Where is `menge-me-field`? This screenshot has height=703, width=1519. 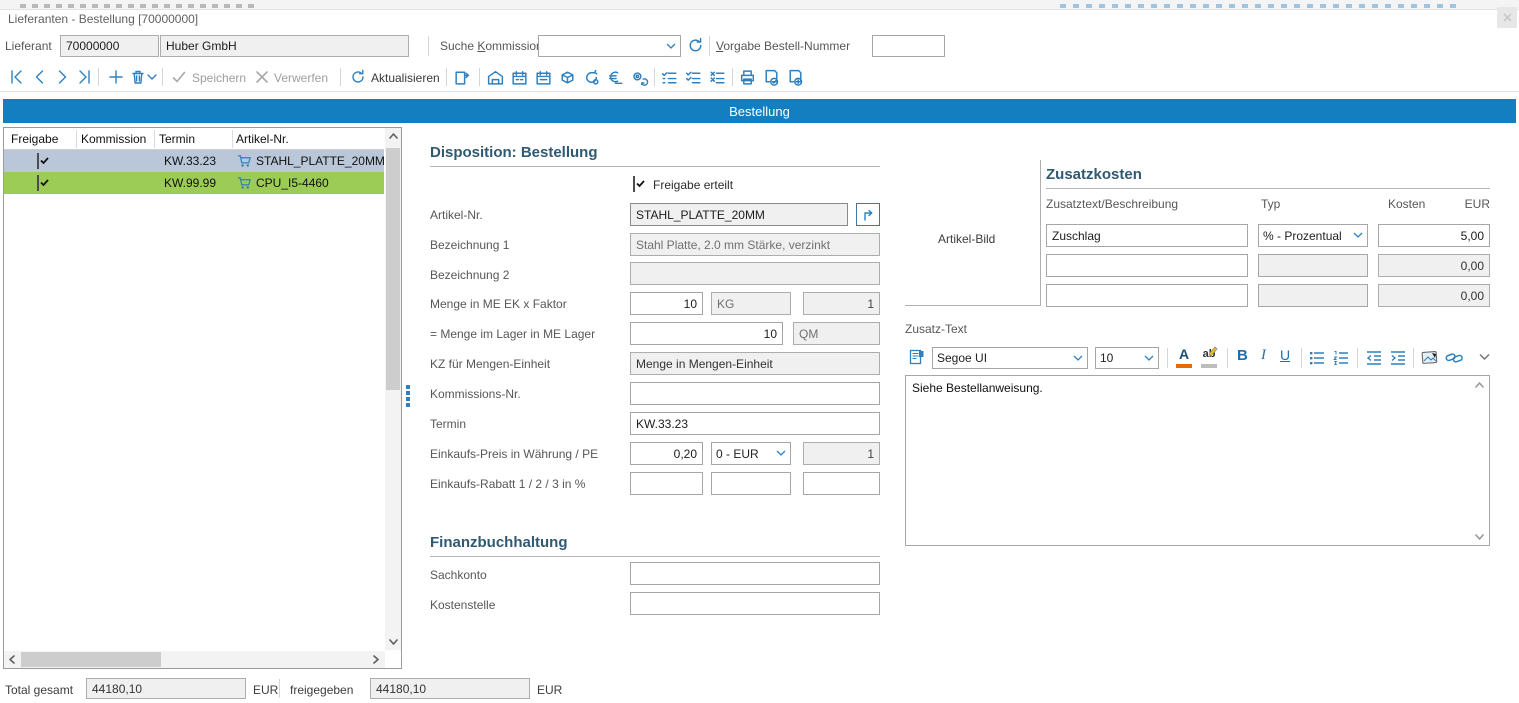 menge-me-field is located at coordinates (666, 303).